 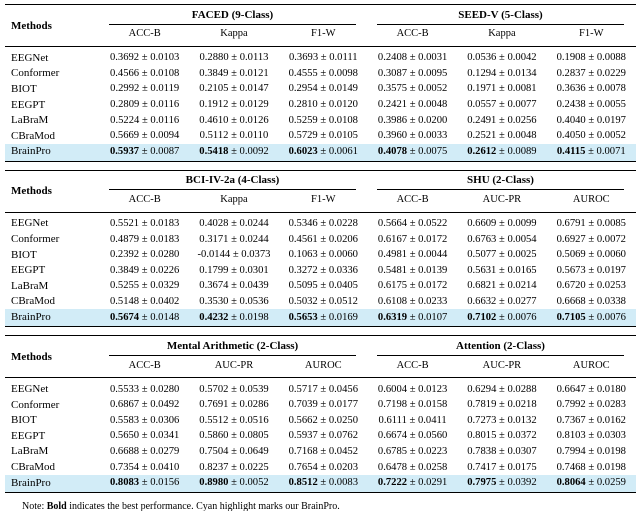 What do you see at coordinates (571, 451) in the screenshot?
I see `mean-value: 0.7994` at bounding box center [571, 451].